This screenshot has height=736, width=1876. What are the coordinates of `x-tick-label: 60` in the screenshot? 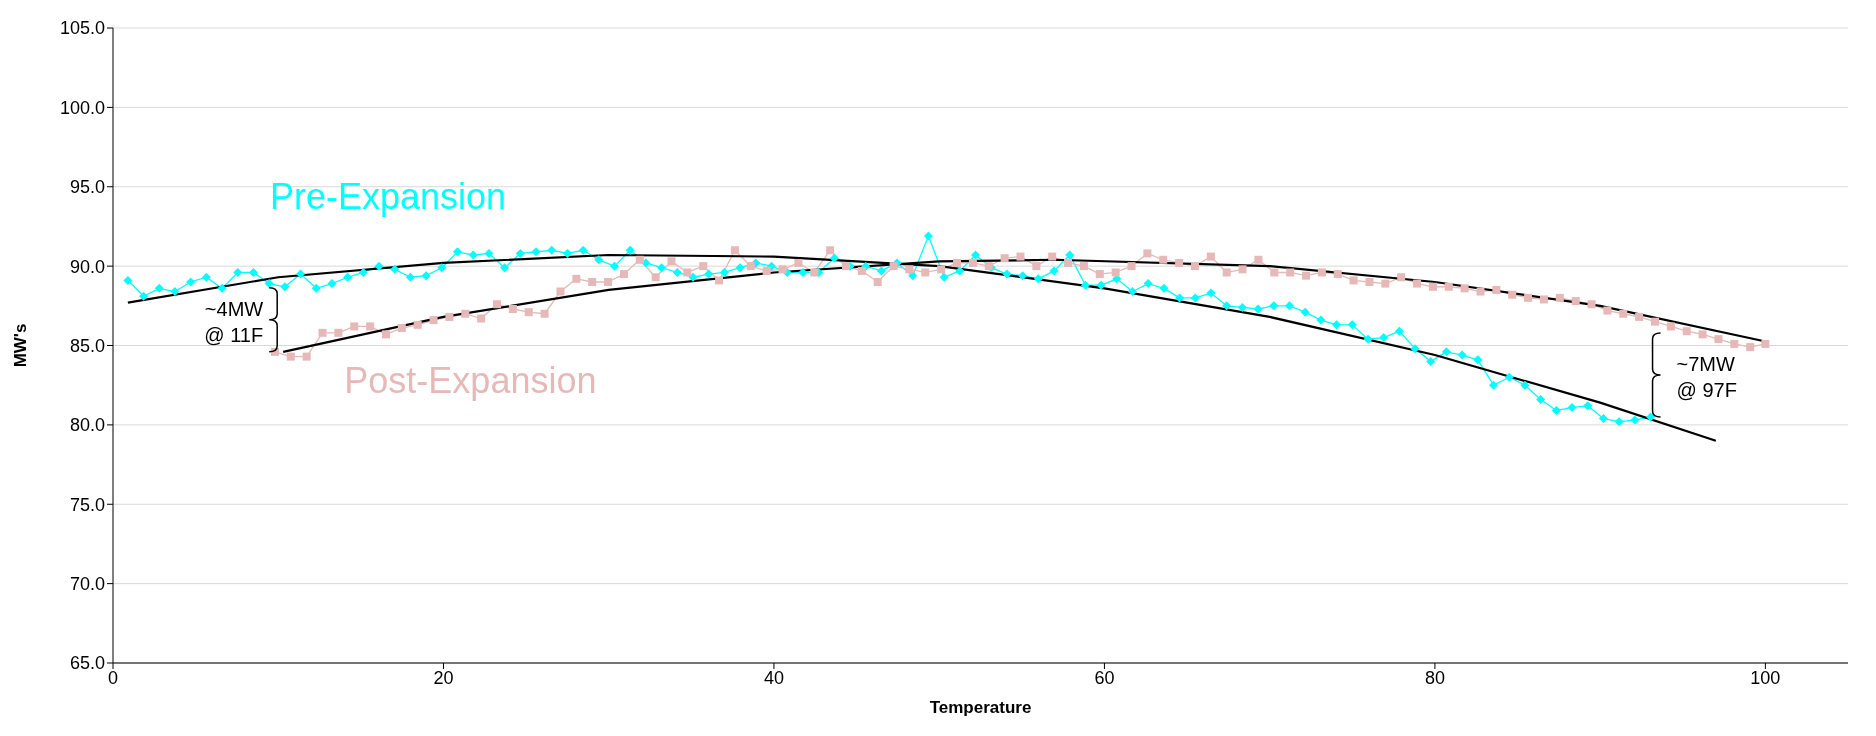 It's located at (1104, 677).